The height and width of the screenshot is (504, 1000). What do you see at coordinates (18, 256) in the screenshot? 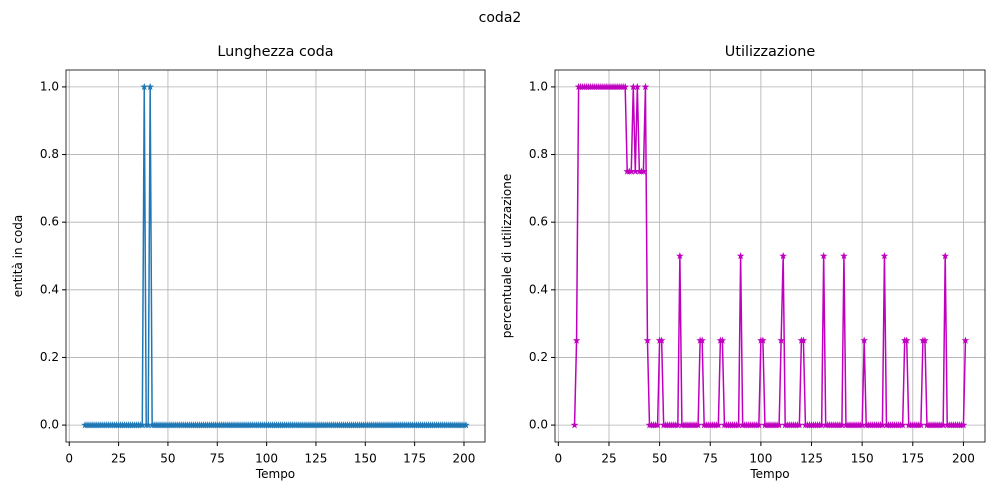
I see `y-axis-label: entità in coda` at bounding box center [18, 256].